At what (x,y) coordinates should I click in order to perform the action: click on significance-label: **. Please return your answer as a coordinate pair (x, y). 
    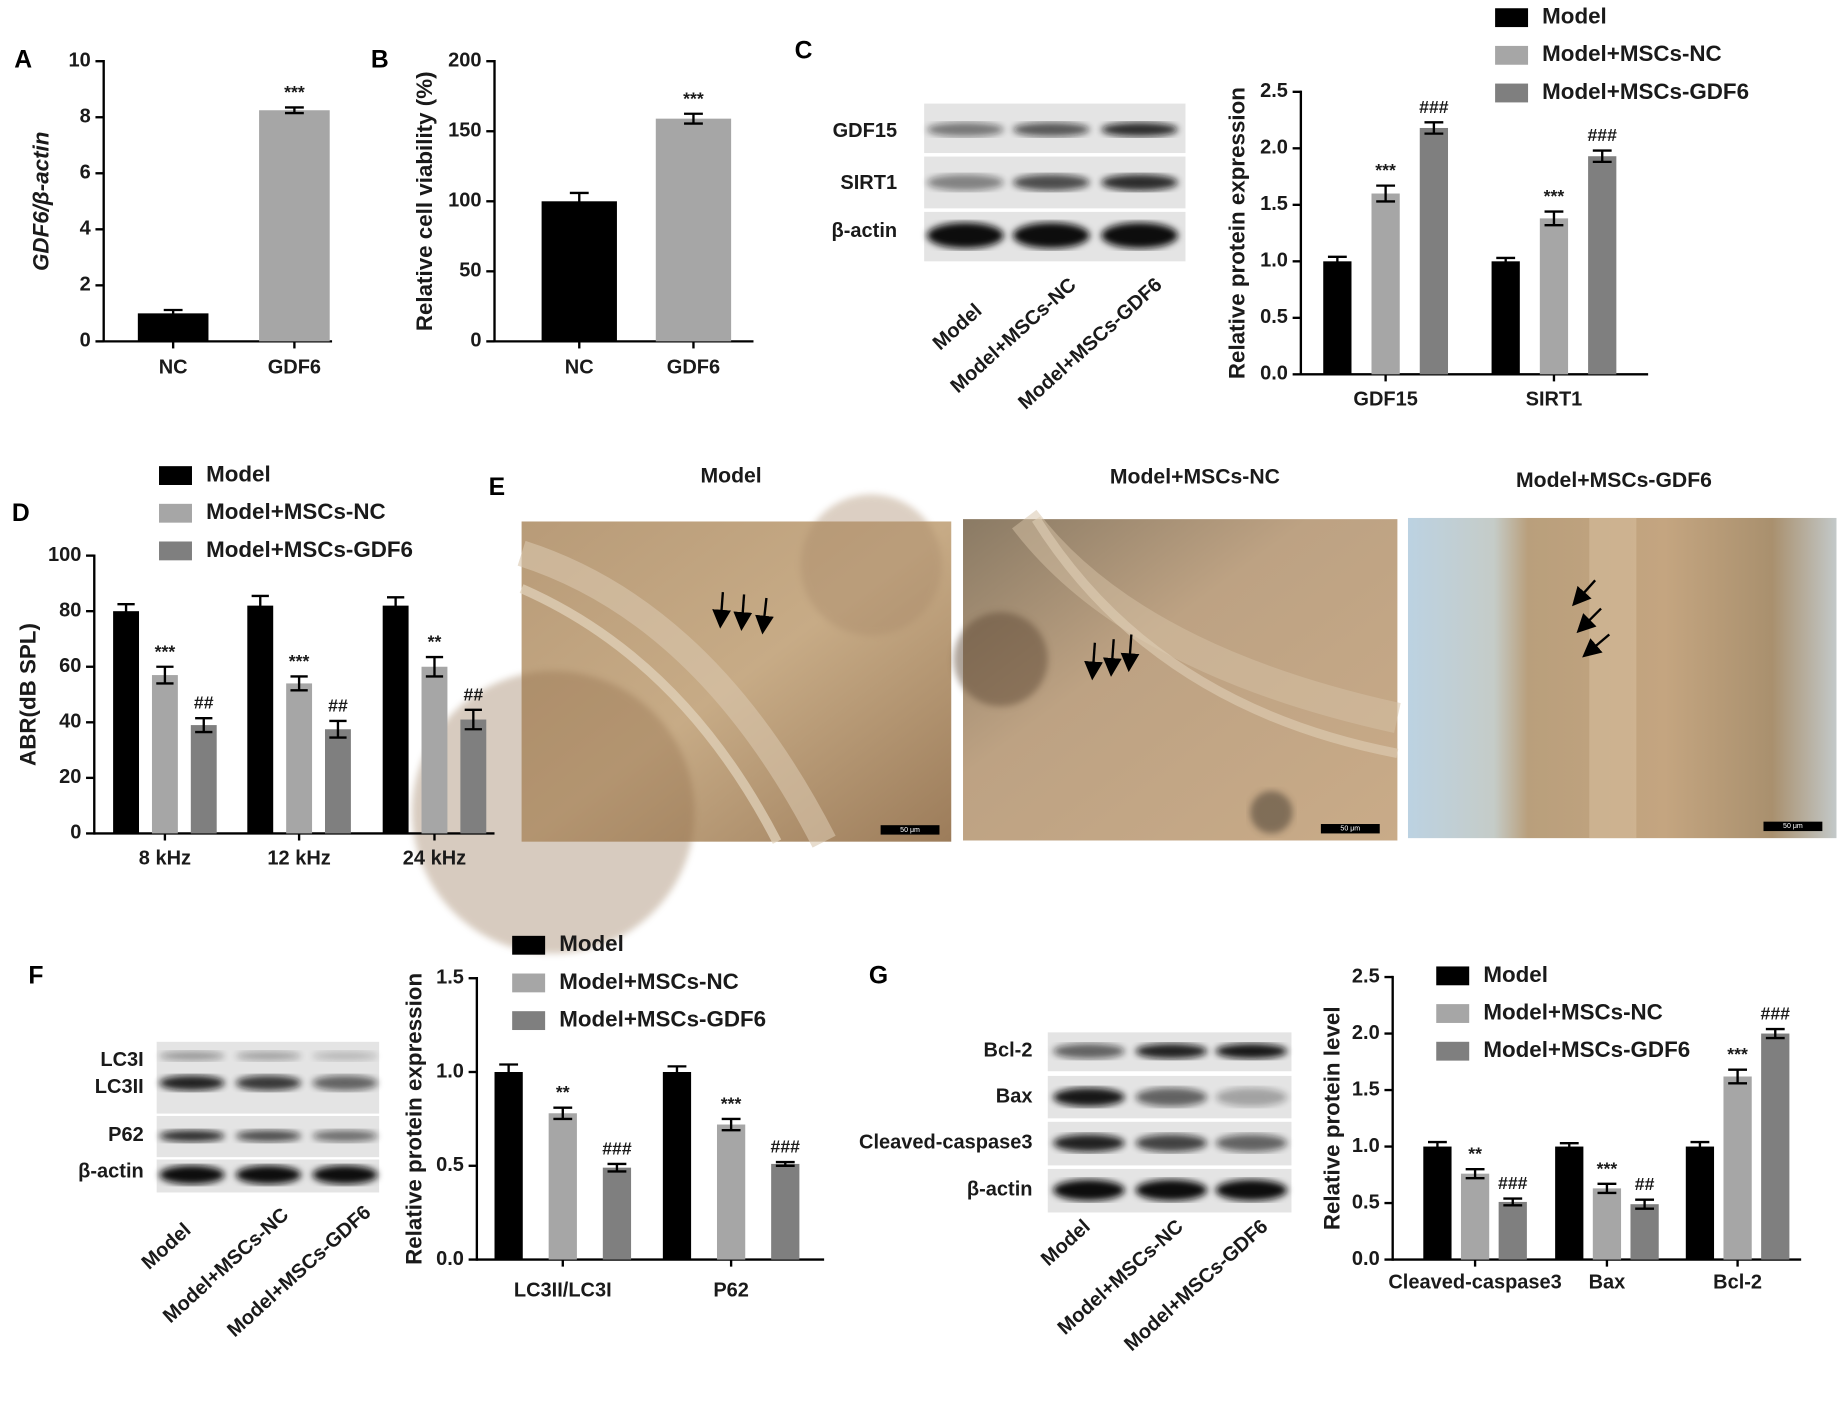
    Looking at the image, I should click on (563, 1092).